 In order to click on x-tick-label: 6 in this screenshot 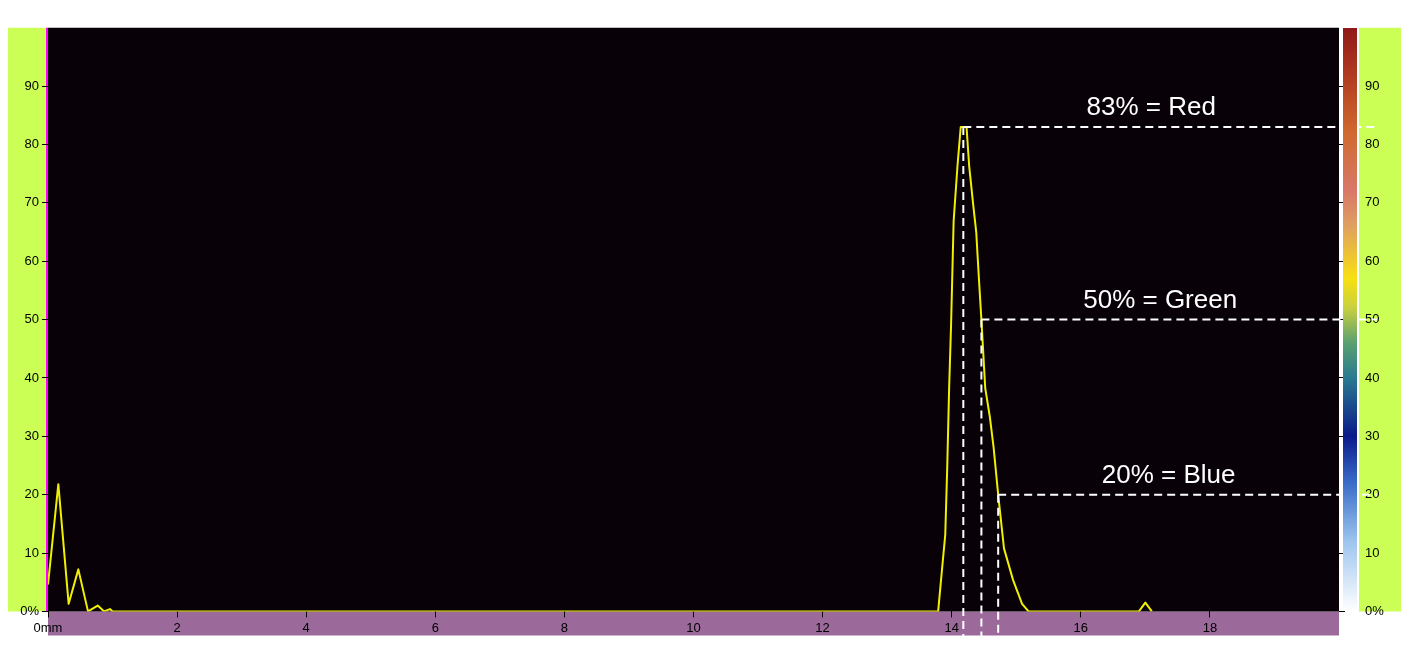, I will do `click(435, 627)`.